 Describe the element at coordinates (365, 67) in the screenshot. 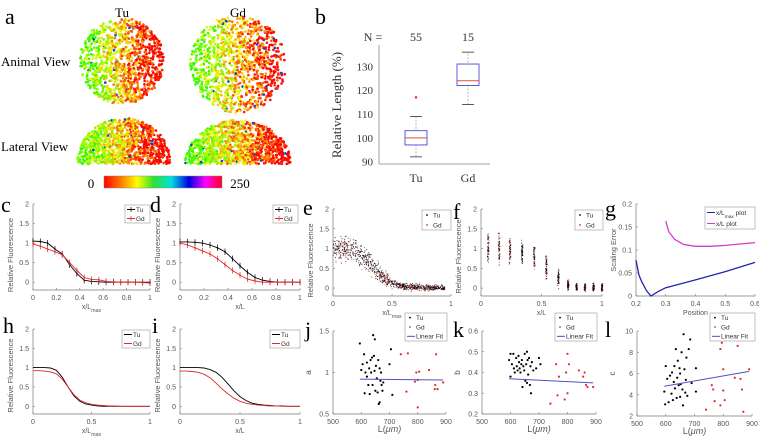

I see `y-tick-label: 130` at that location.